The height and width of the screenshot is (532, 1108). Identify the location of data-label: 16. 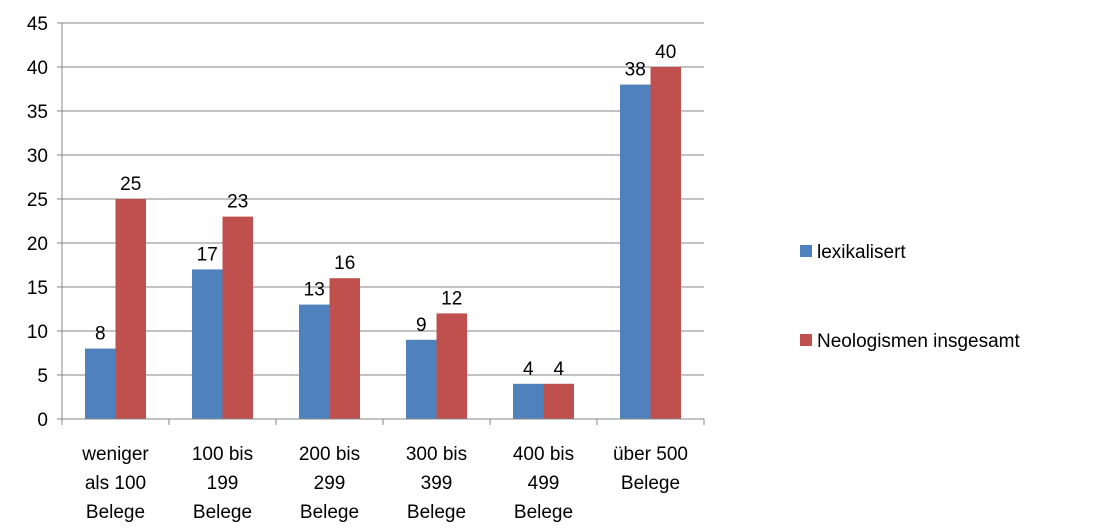
(344, 263).